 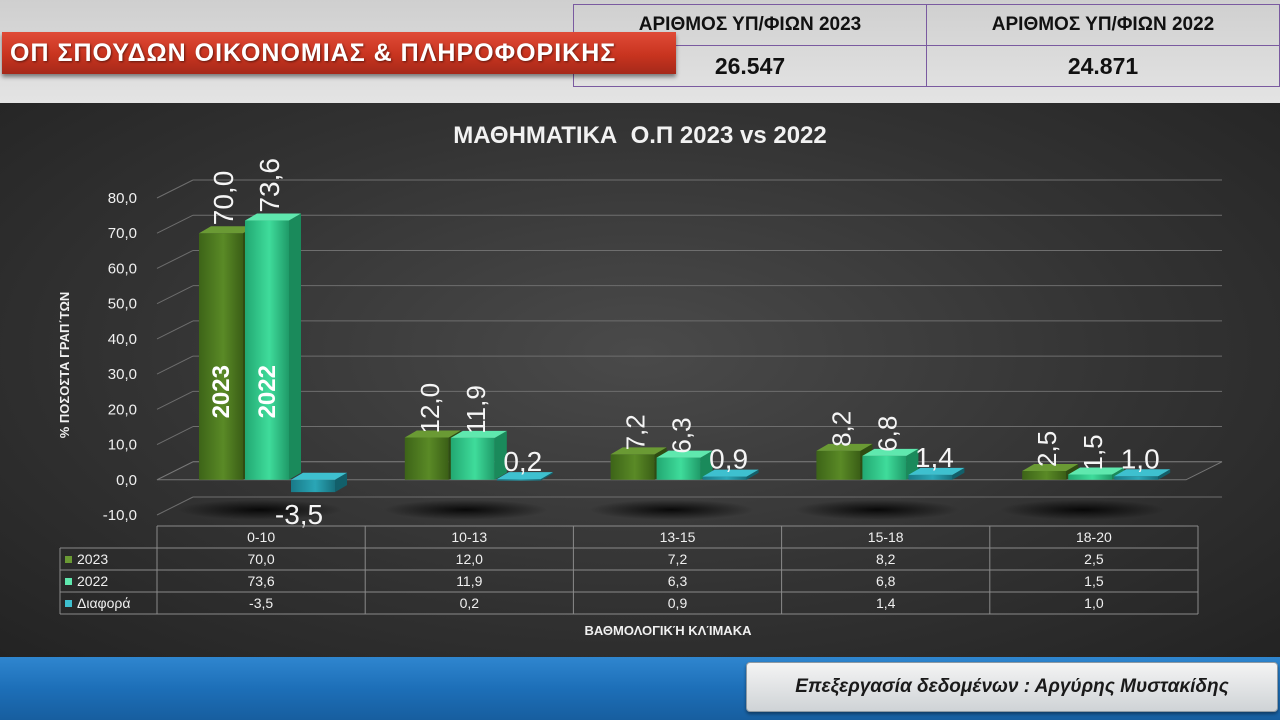 I want to click on x-axis-label: ΒΑΘΜΟΛΟΓΙΚΉ ΚΛΊΜΑΚΑ, so click(x=669, y=630).